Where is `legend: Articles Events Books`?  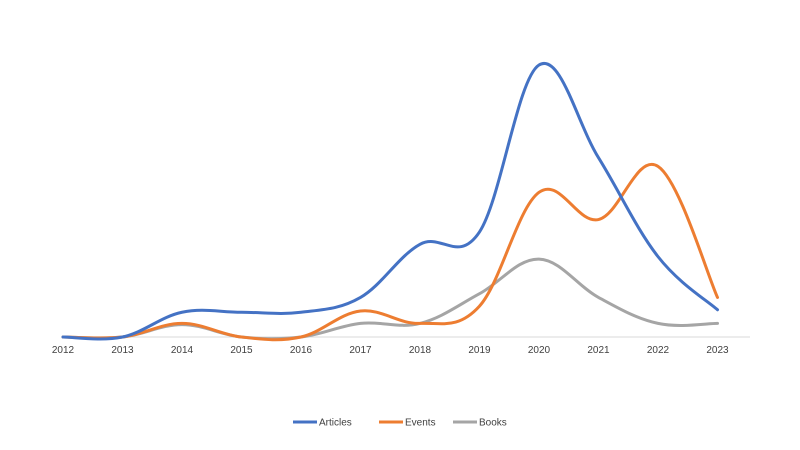 legend: Articles Events Books is located at coordinates (400, 423).